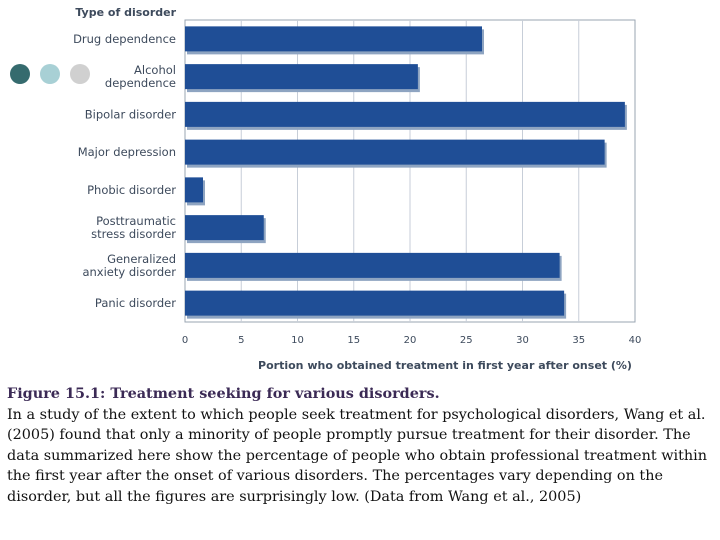  I want to click on category-label: Alcohol, so click(155, 70).